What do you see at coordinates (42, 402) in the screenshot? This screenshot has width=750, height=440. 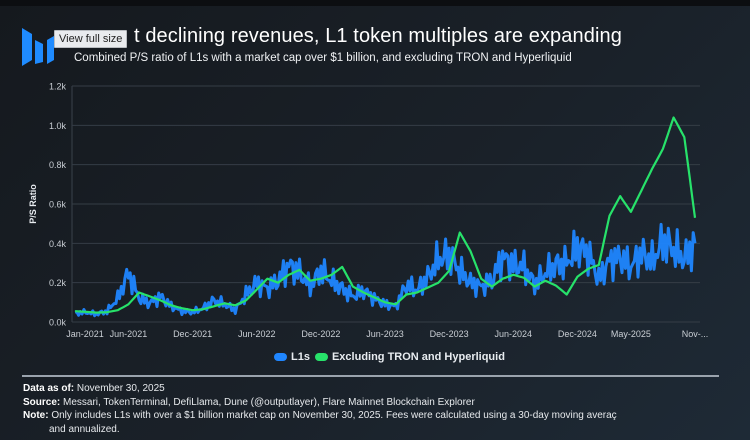 I see `source-label: Source:` at bounding box center [42, 402].